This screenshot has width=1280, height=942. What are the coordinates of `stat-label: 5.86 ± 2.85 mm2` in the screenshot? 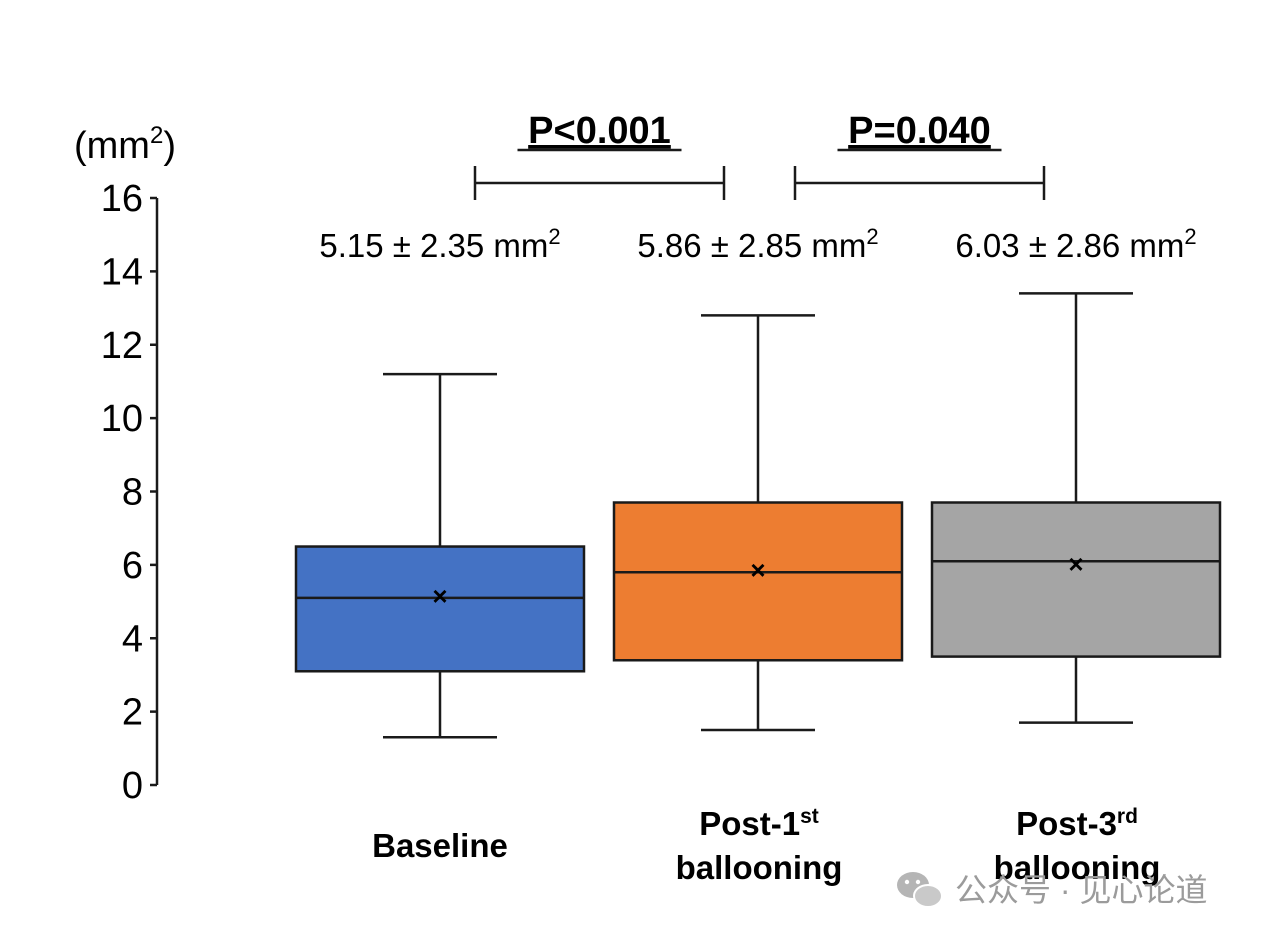 It's located at (757, 244).